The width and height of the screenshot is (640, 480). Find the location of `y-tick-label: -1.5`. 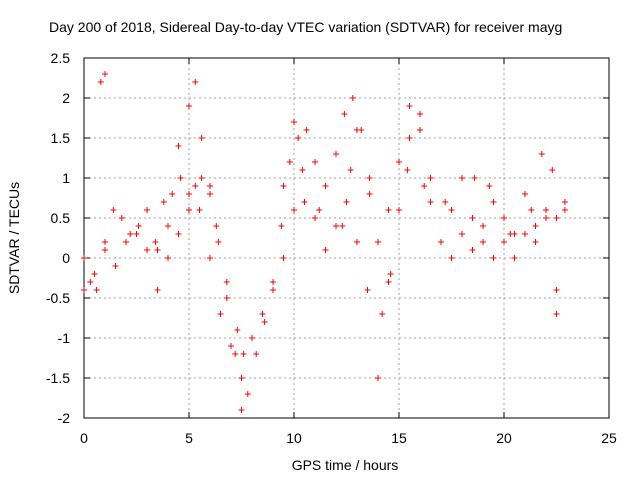

y-tick-label: -1.5 is located at coordinates (58, 378).